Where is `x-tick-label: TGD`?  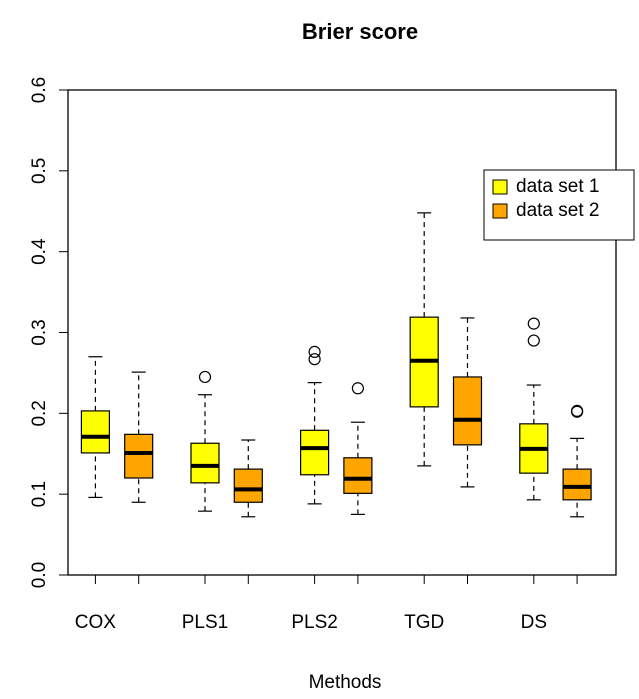
x-tick-label: TGD is located at coordinates (424, 622).